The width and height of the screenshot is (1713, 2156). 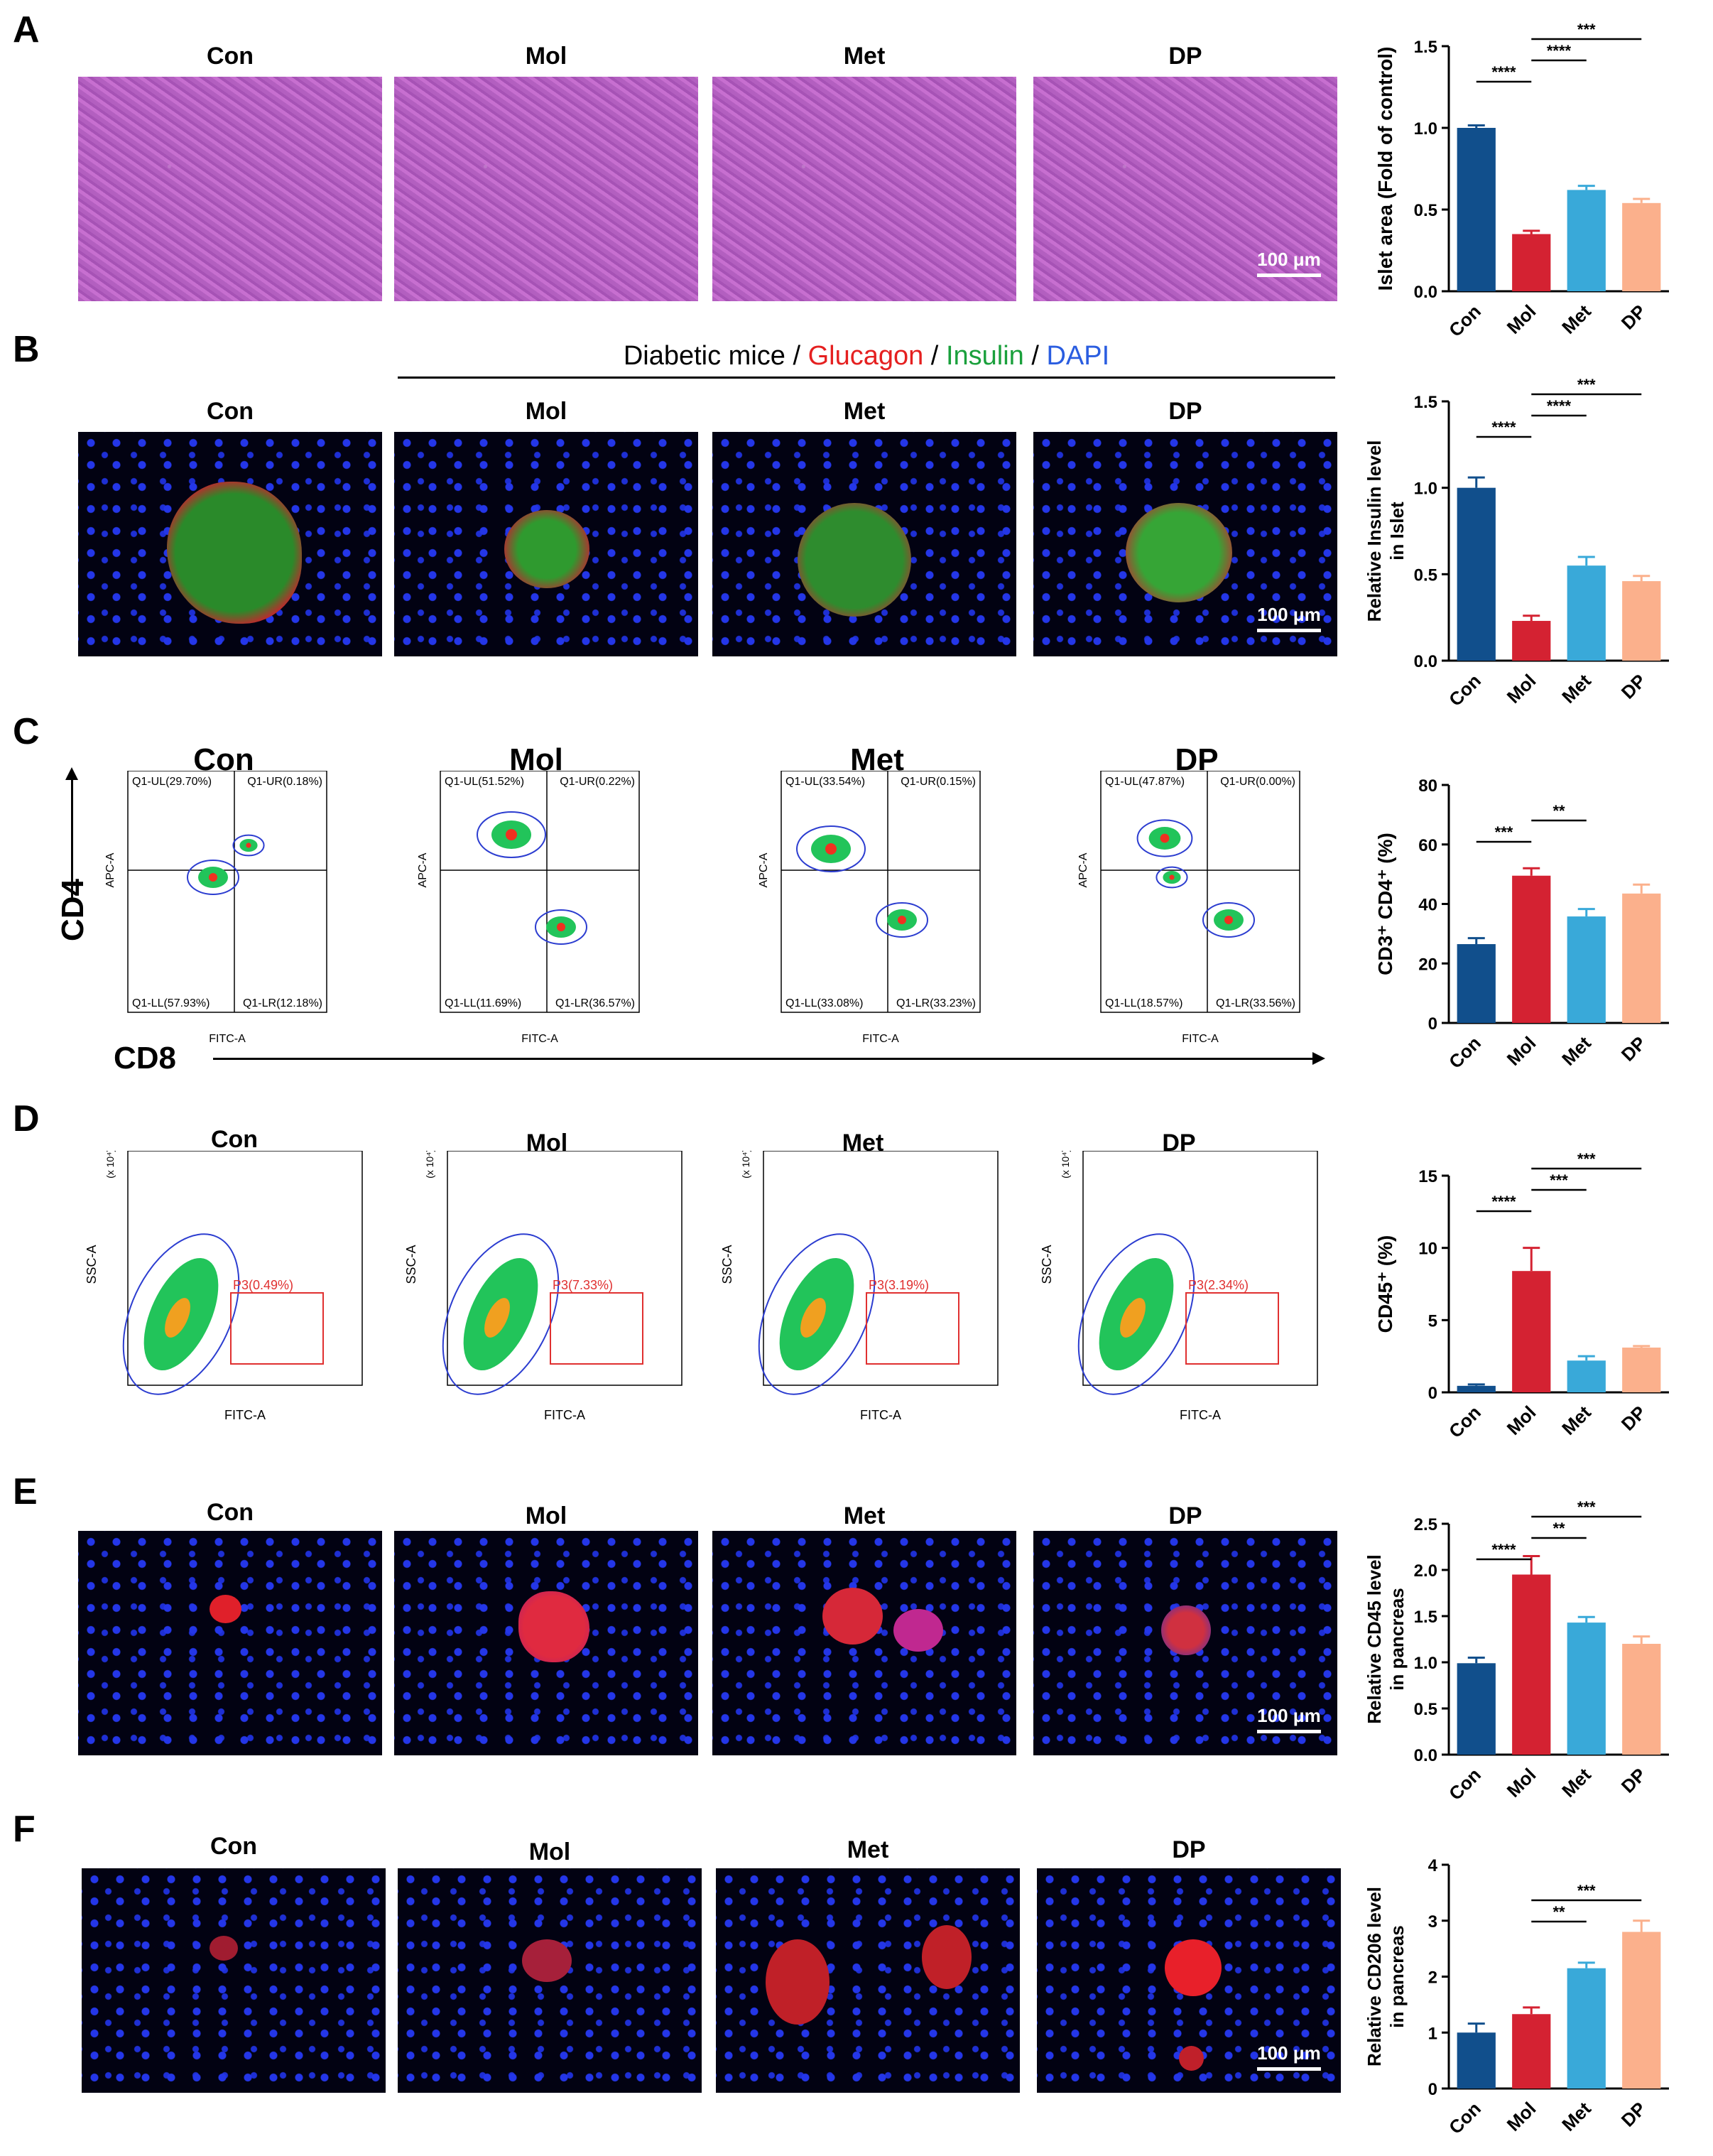 I want to click on panel-letter-a: A, so click(x=26, y=29).